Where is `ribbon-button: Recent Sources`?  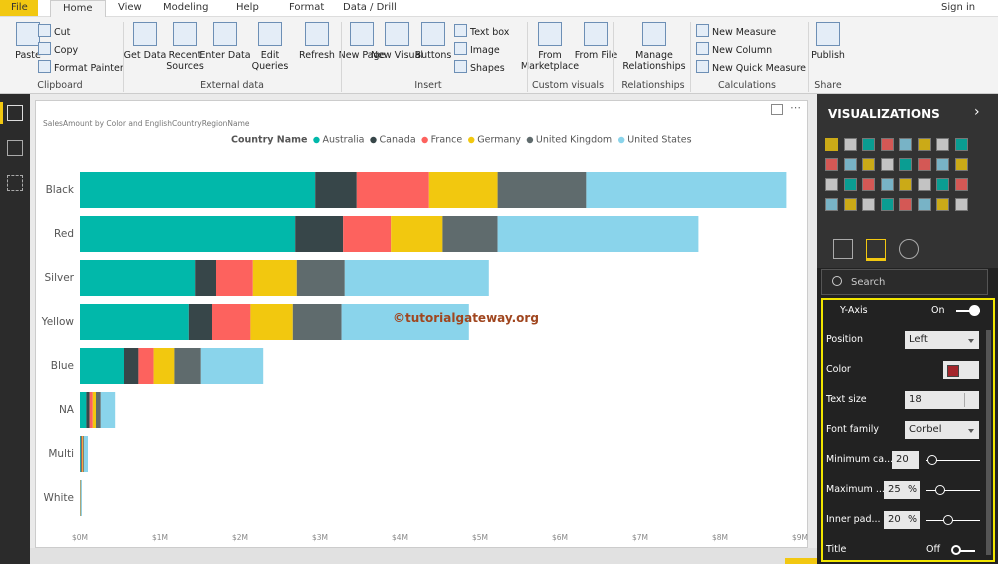 ribbon-button: Recent Sources is located at coordinates (185, 47).